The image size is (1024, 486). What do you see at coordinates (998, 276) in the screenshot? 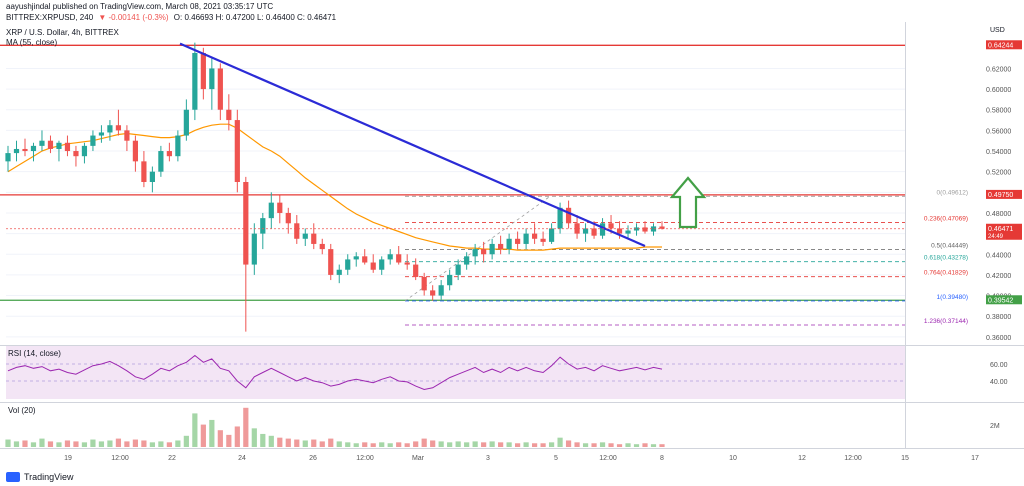
I see `y-tick-label: 0.42000` at bounding box center [998, 276].